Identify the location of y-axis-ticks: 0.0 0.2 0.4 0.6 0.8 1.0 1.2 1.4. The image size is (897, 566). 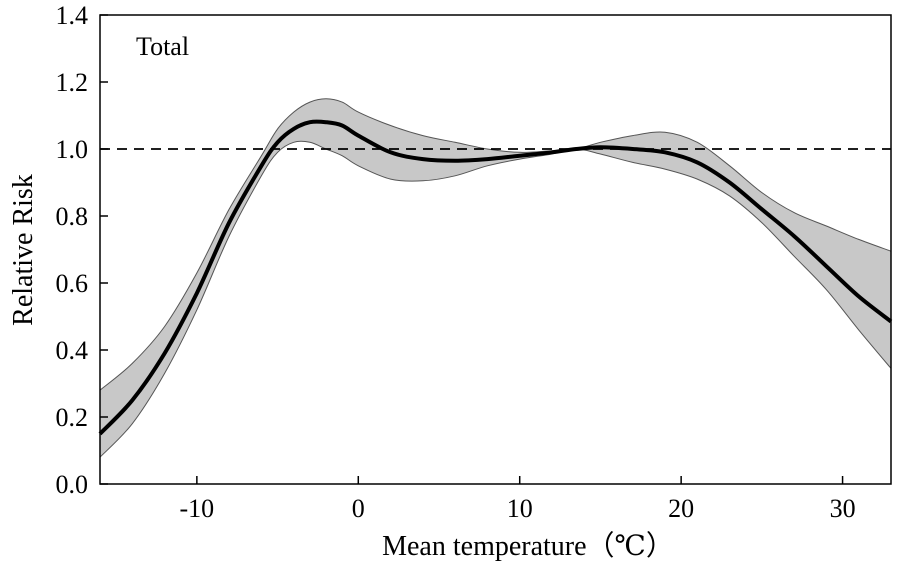
(82, 250).